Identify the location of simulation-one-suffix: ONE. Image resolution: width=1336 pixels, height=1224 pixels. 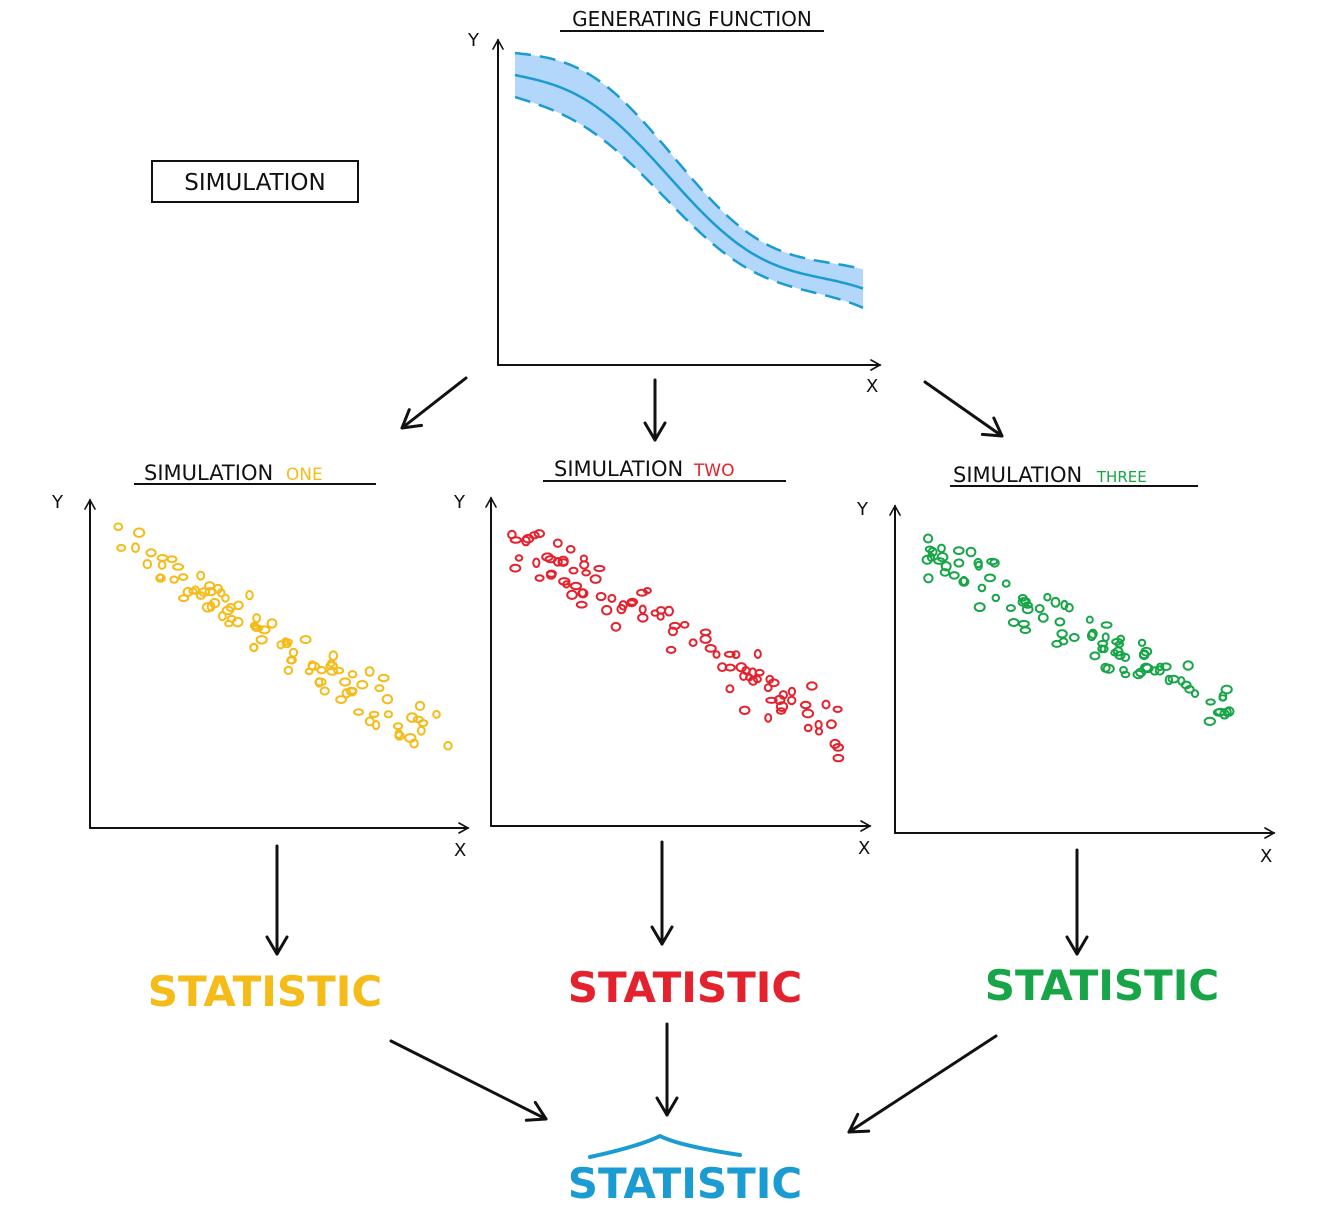
(304, 475).